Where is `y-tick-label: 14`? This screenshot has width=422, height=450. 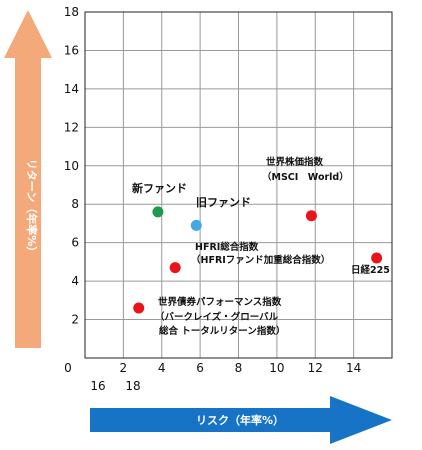
y-tick-label: 14 is located at coordinates (71, 89).